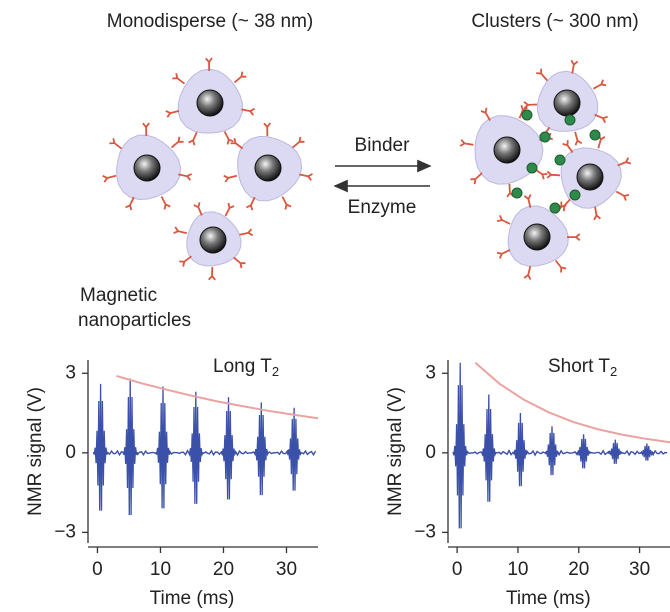 The height and width of the screenshot is (612, 670). I want to click on chart-title: Short T2, so click(582, 367).